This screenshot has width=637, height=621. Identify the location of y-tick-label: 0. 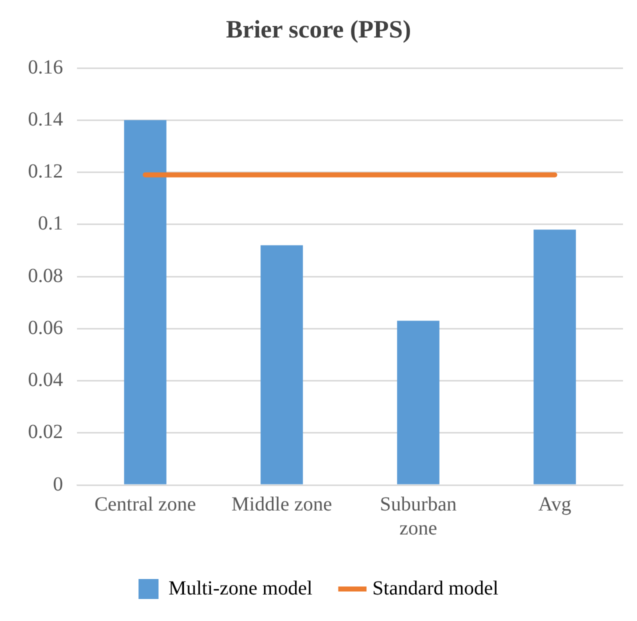
(58, 484).